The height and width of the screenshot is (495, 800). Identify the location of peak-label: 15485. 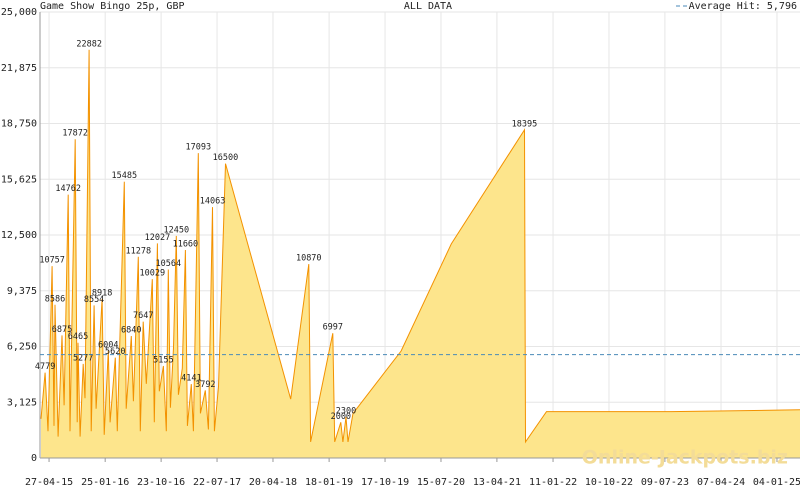
(125, 176).